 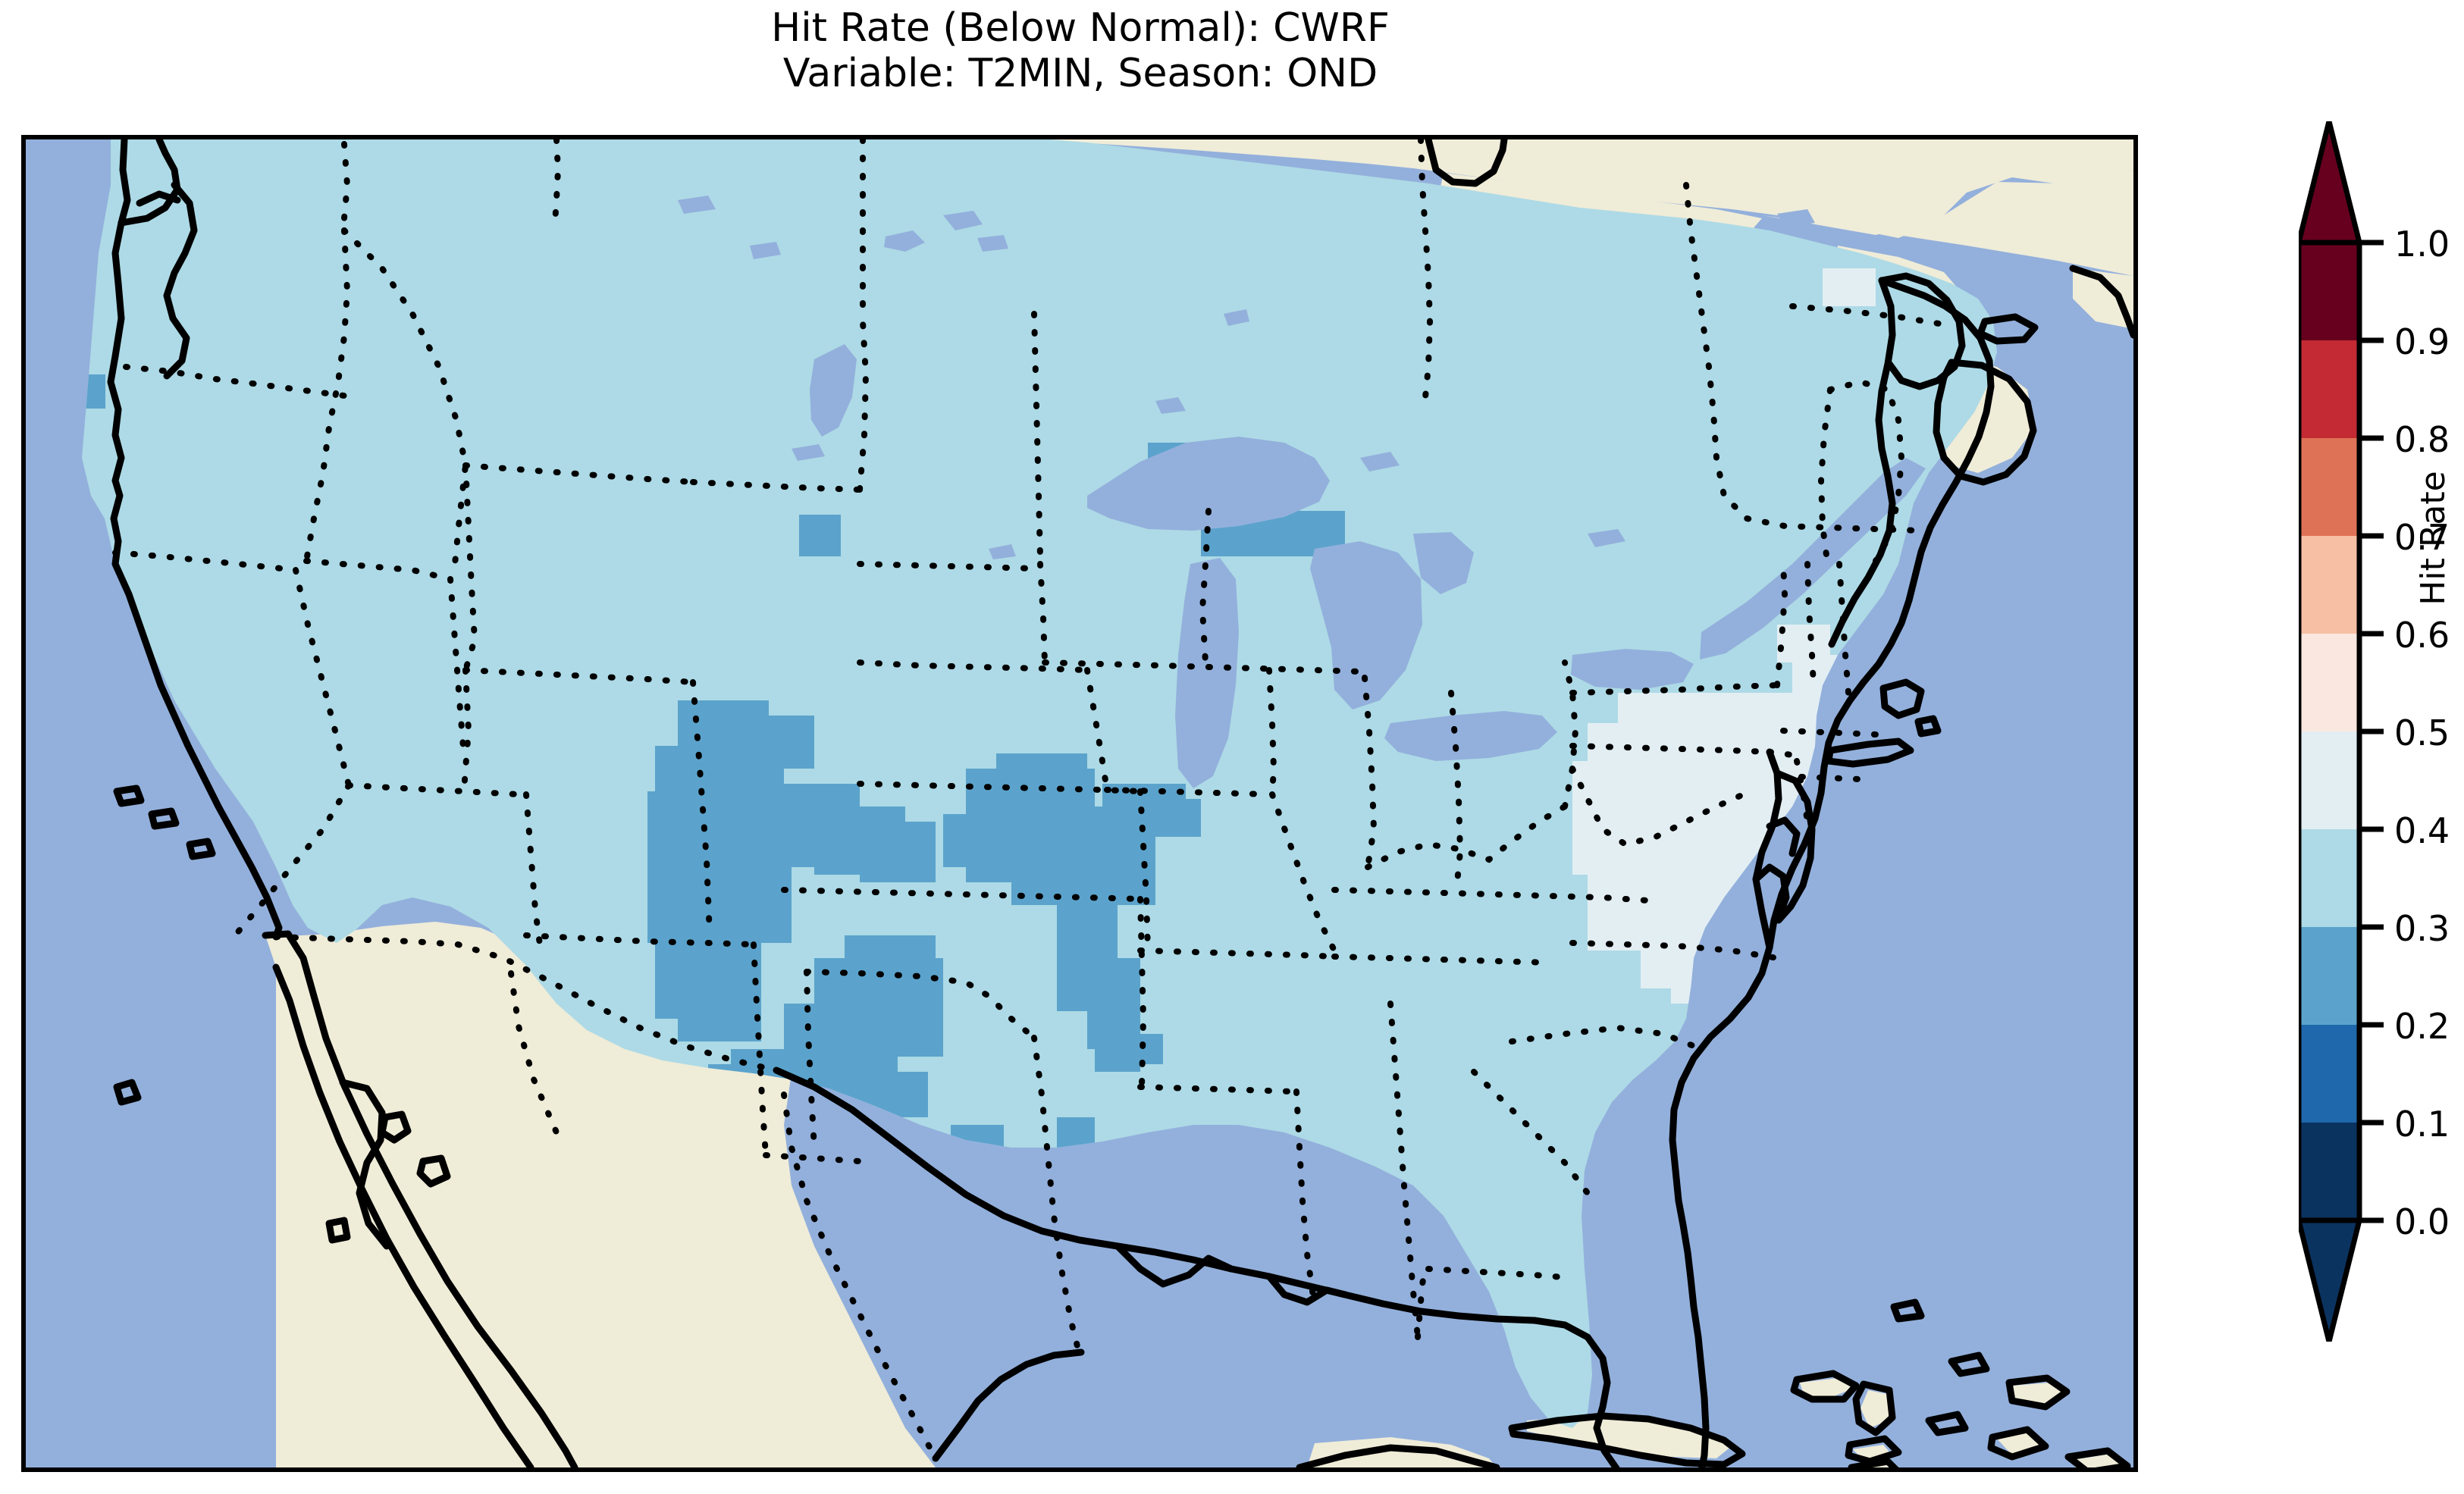 What do you see at coordinates (2422, 439) in the screenshot?
I see `colorbar-tick-8: 0.8` at bounding box center [2422, 439].